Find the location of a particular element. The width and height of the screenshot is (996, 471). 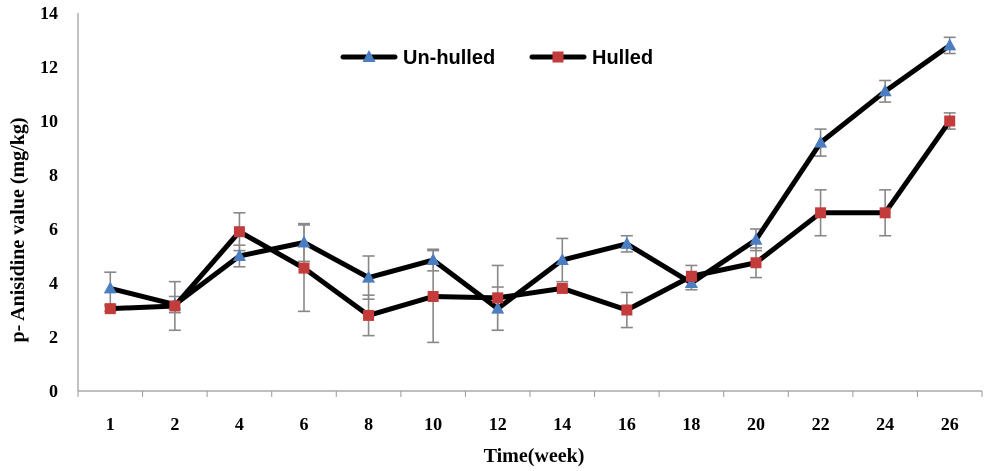

x-tick-label: 22 is located at coordinates (821, 424).